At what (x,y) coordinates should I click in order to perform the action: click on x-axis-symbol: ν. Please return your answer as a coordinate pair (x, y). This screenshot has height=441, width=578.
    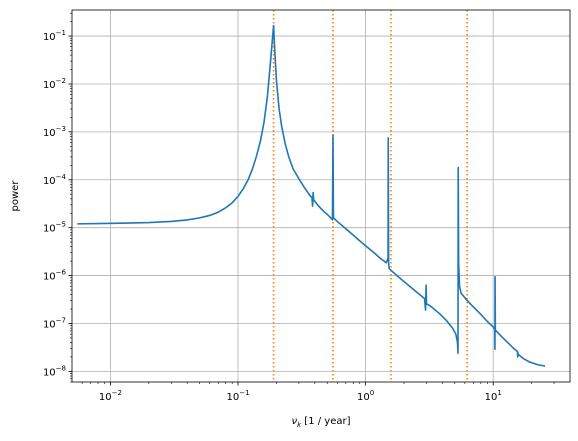
    Looking at the image, I should click on (294, 421).